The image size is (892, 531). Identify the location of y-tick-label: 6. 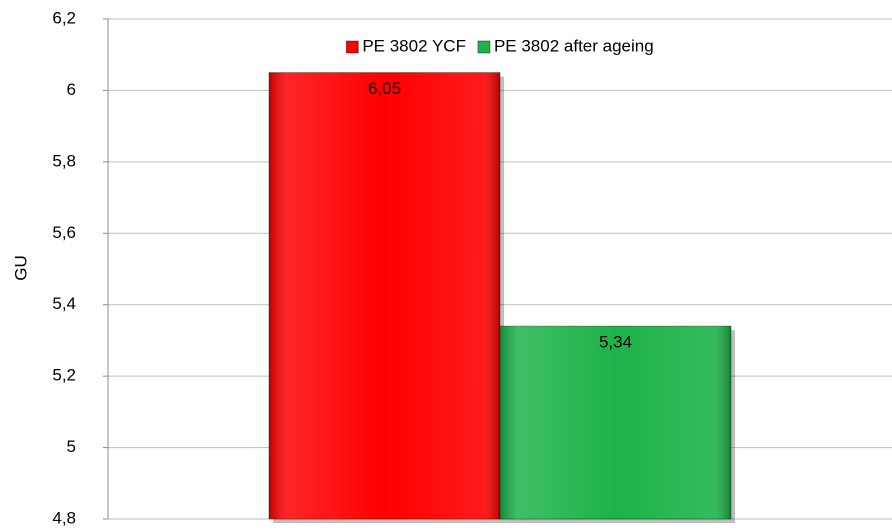
(71, 89).